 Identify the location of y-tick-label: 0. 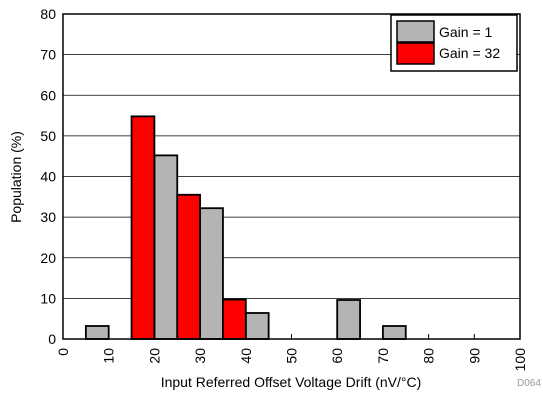
(52, 339).